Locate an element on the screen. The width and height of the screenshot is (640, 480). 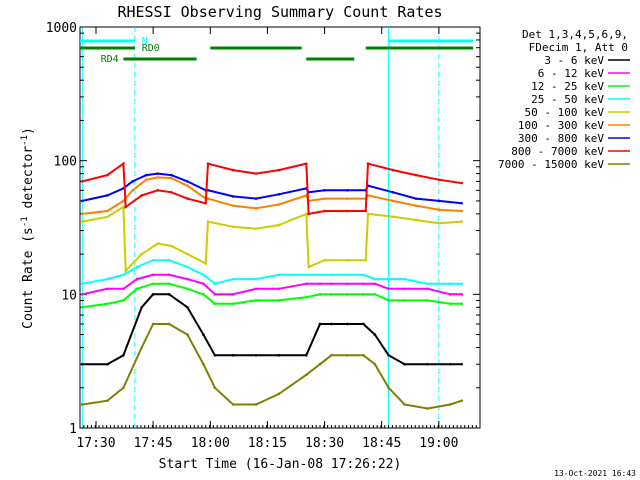
y-axis-label-end: ) is located at coordinates (28, 131).